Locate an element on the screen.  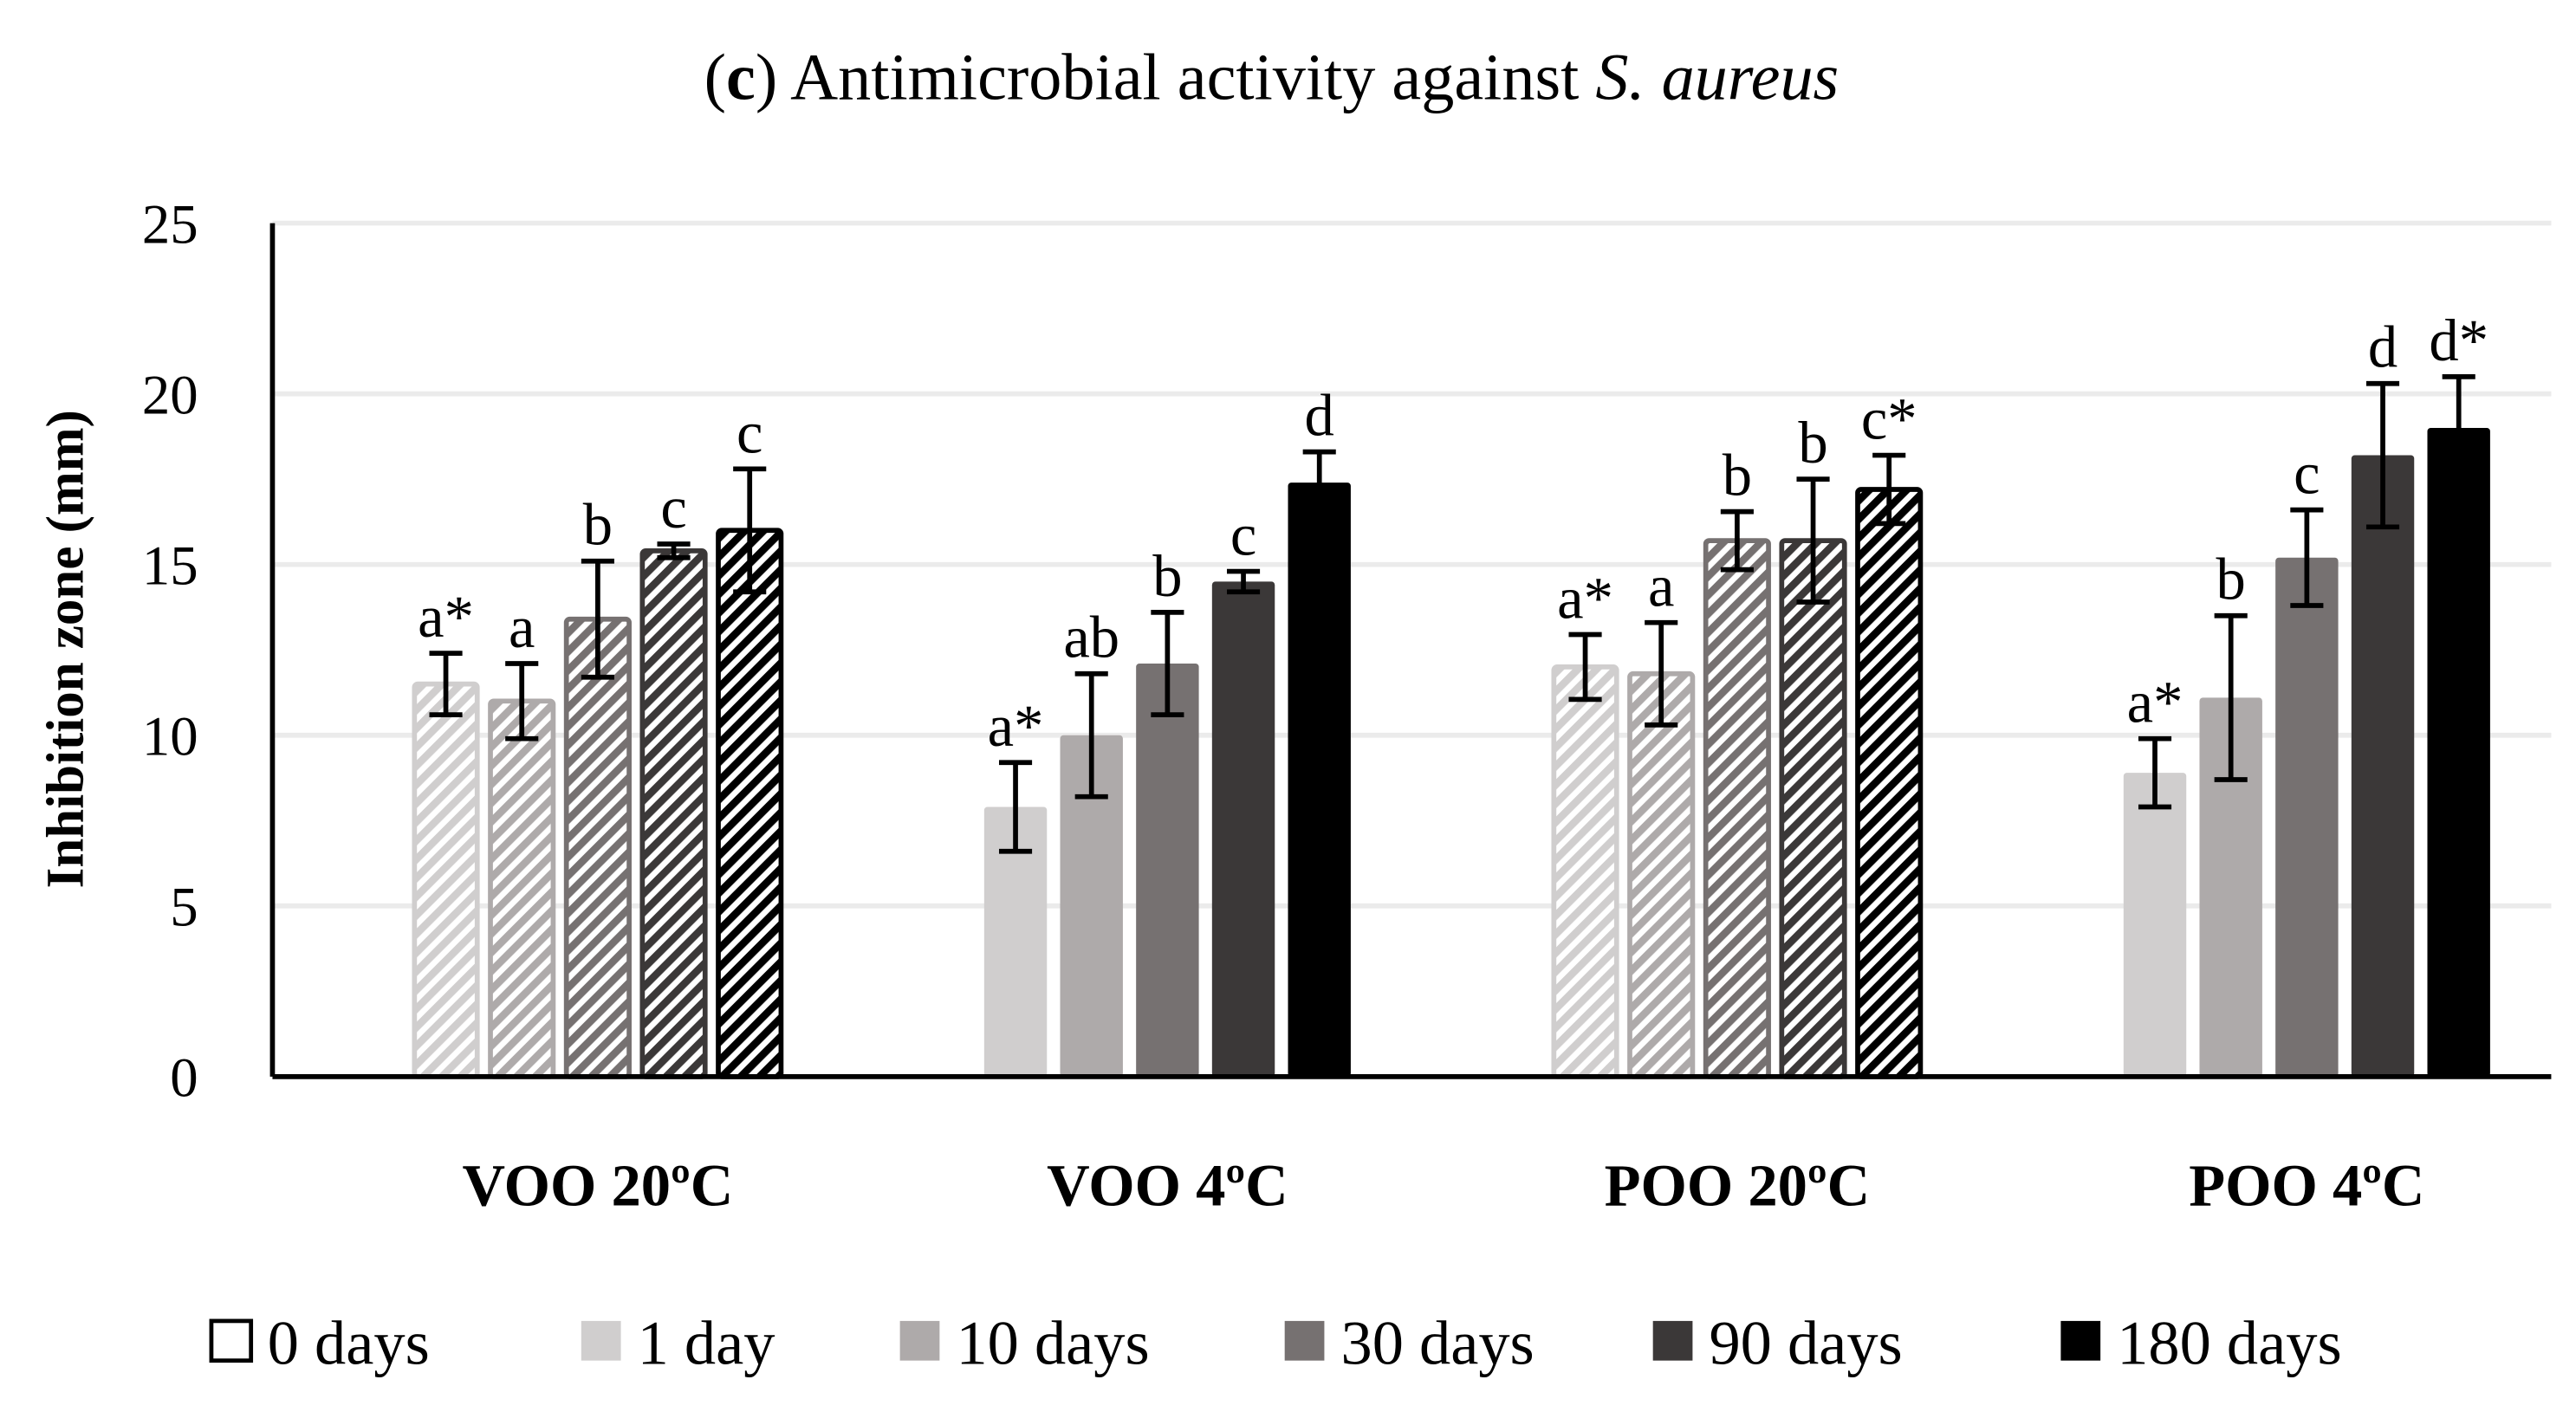
x-category-label: VOO 4ºC is located at coordinates (1167, 1185).